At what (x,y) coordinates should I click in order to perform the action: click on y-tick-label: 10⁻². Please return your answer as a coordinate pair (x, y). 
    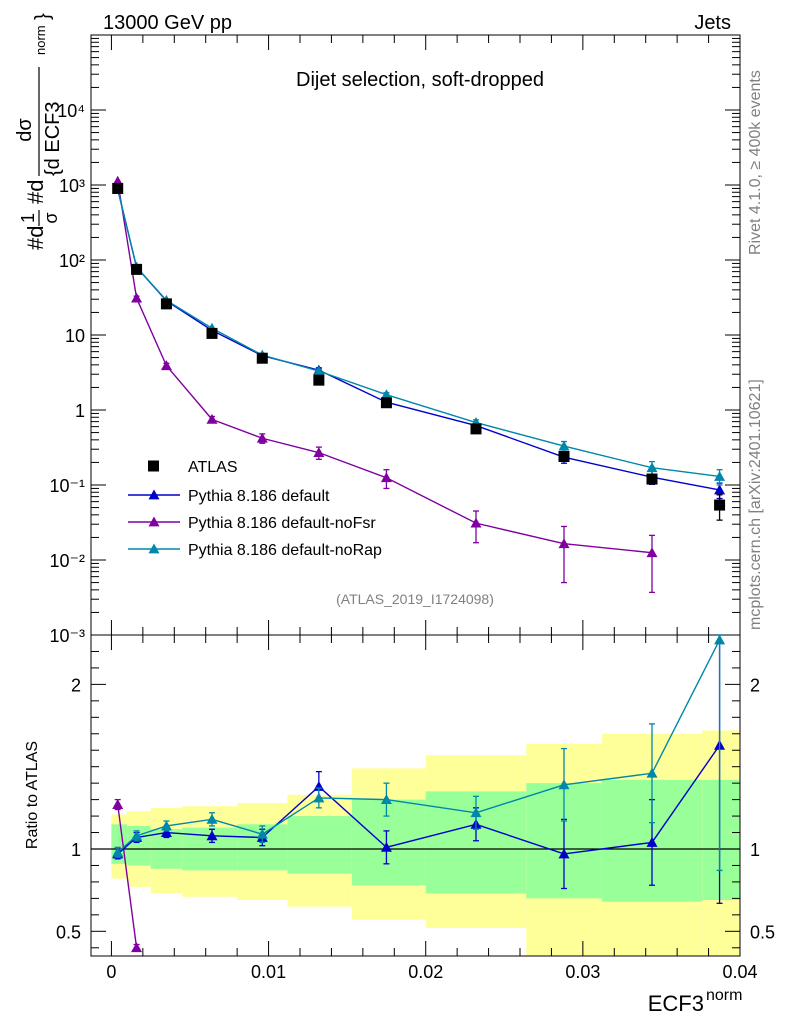
    Looking at the image, I should click on (67, 561).